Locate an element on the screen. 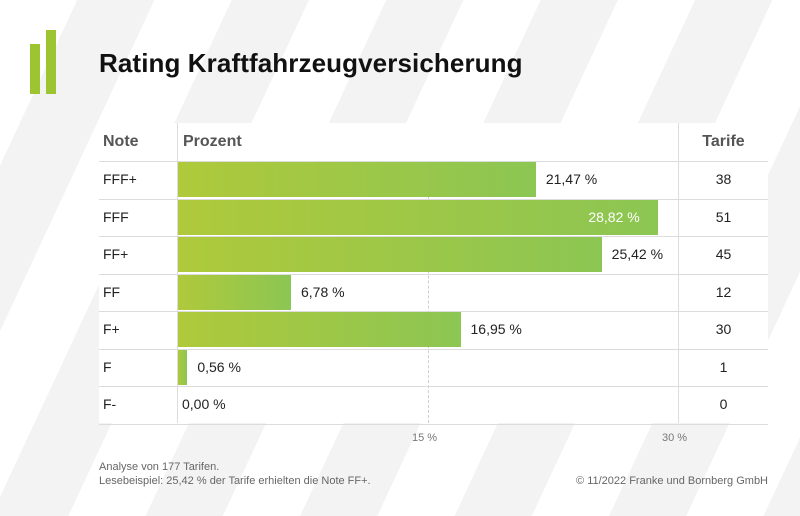 The image size is (800, 516). header-note: Note is located at coordinates (121, 141).